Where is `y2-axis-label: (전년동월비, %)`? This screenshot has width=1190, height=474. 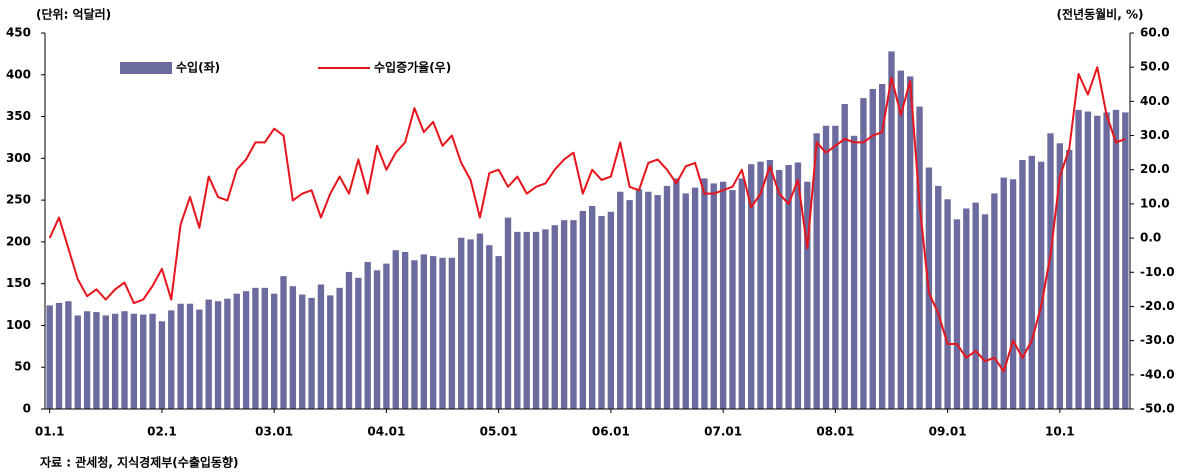
y2-axis-label: (전년동월비, %) is located at coordinates (1100, 14).